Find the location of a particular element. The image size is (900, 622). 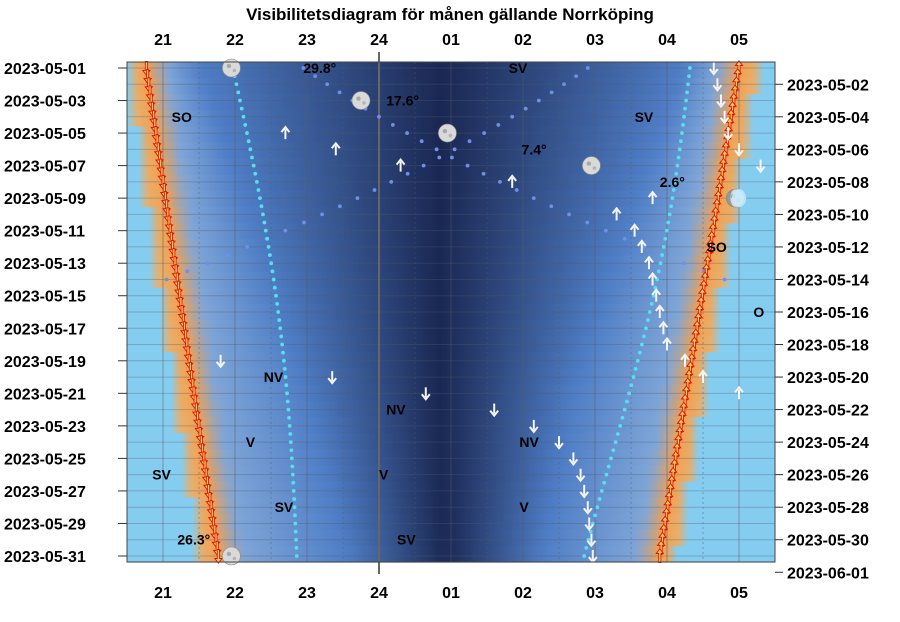

date-label-left: 2023-05-13 is located at coordinates (45, 264).